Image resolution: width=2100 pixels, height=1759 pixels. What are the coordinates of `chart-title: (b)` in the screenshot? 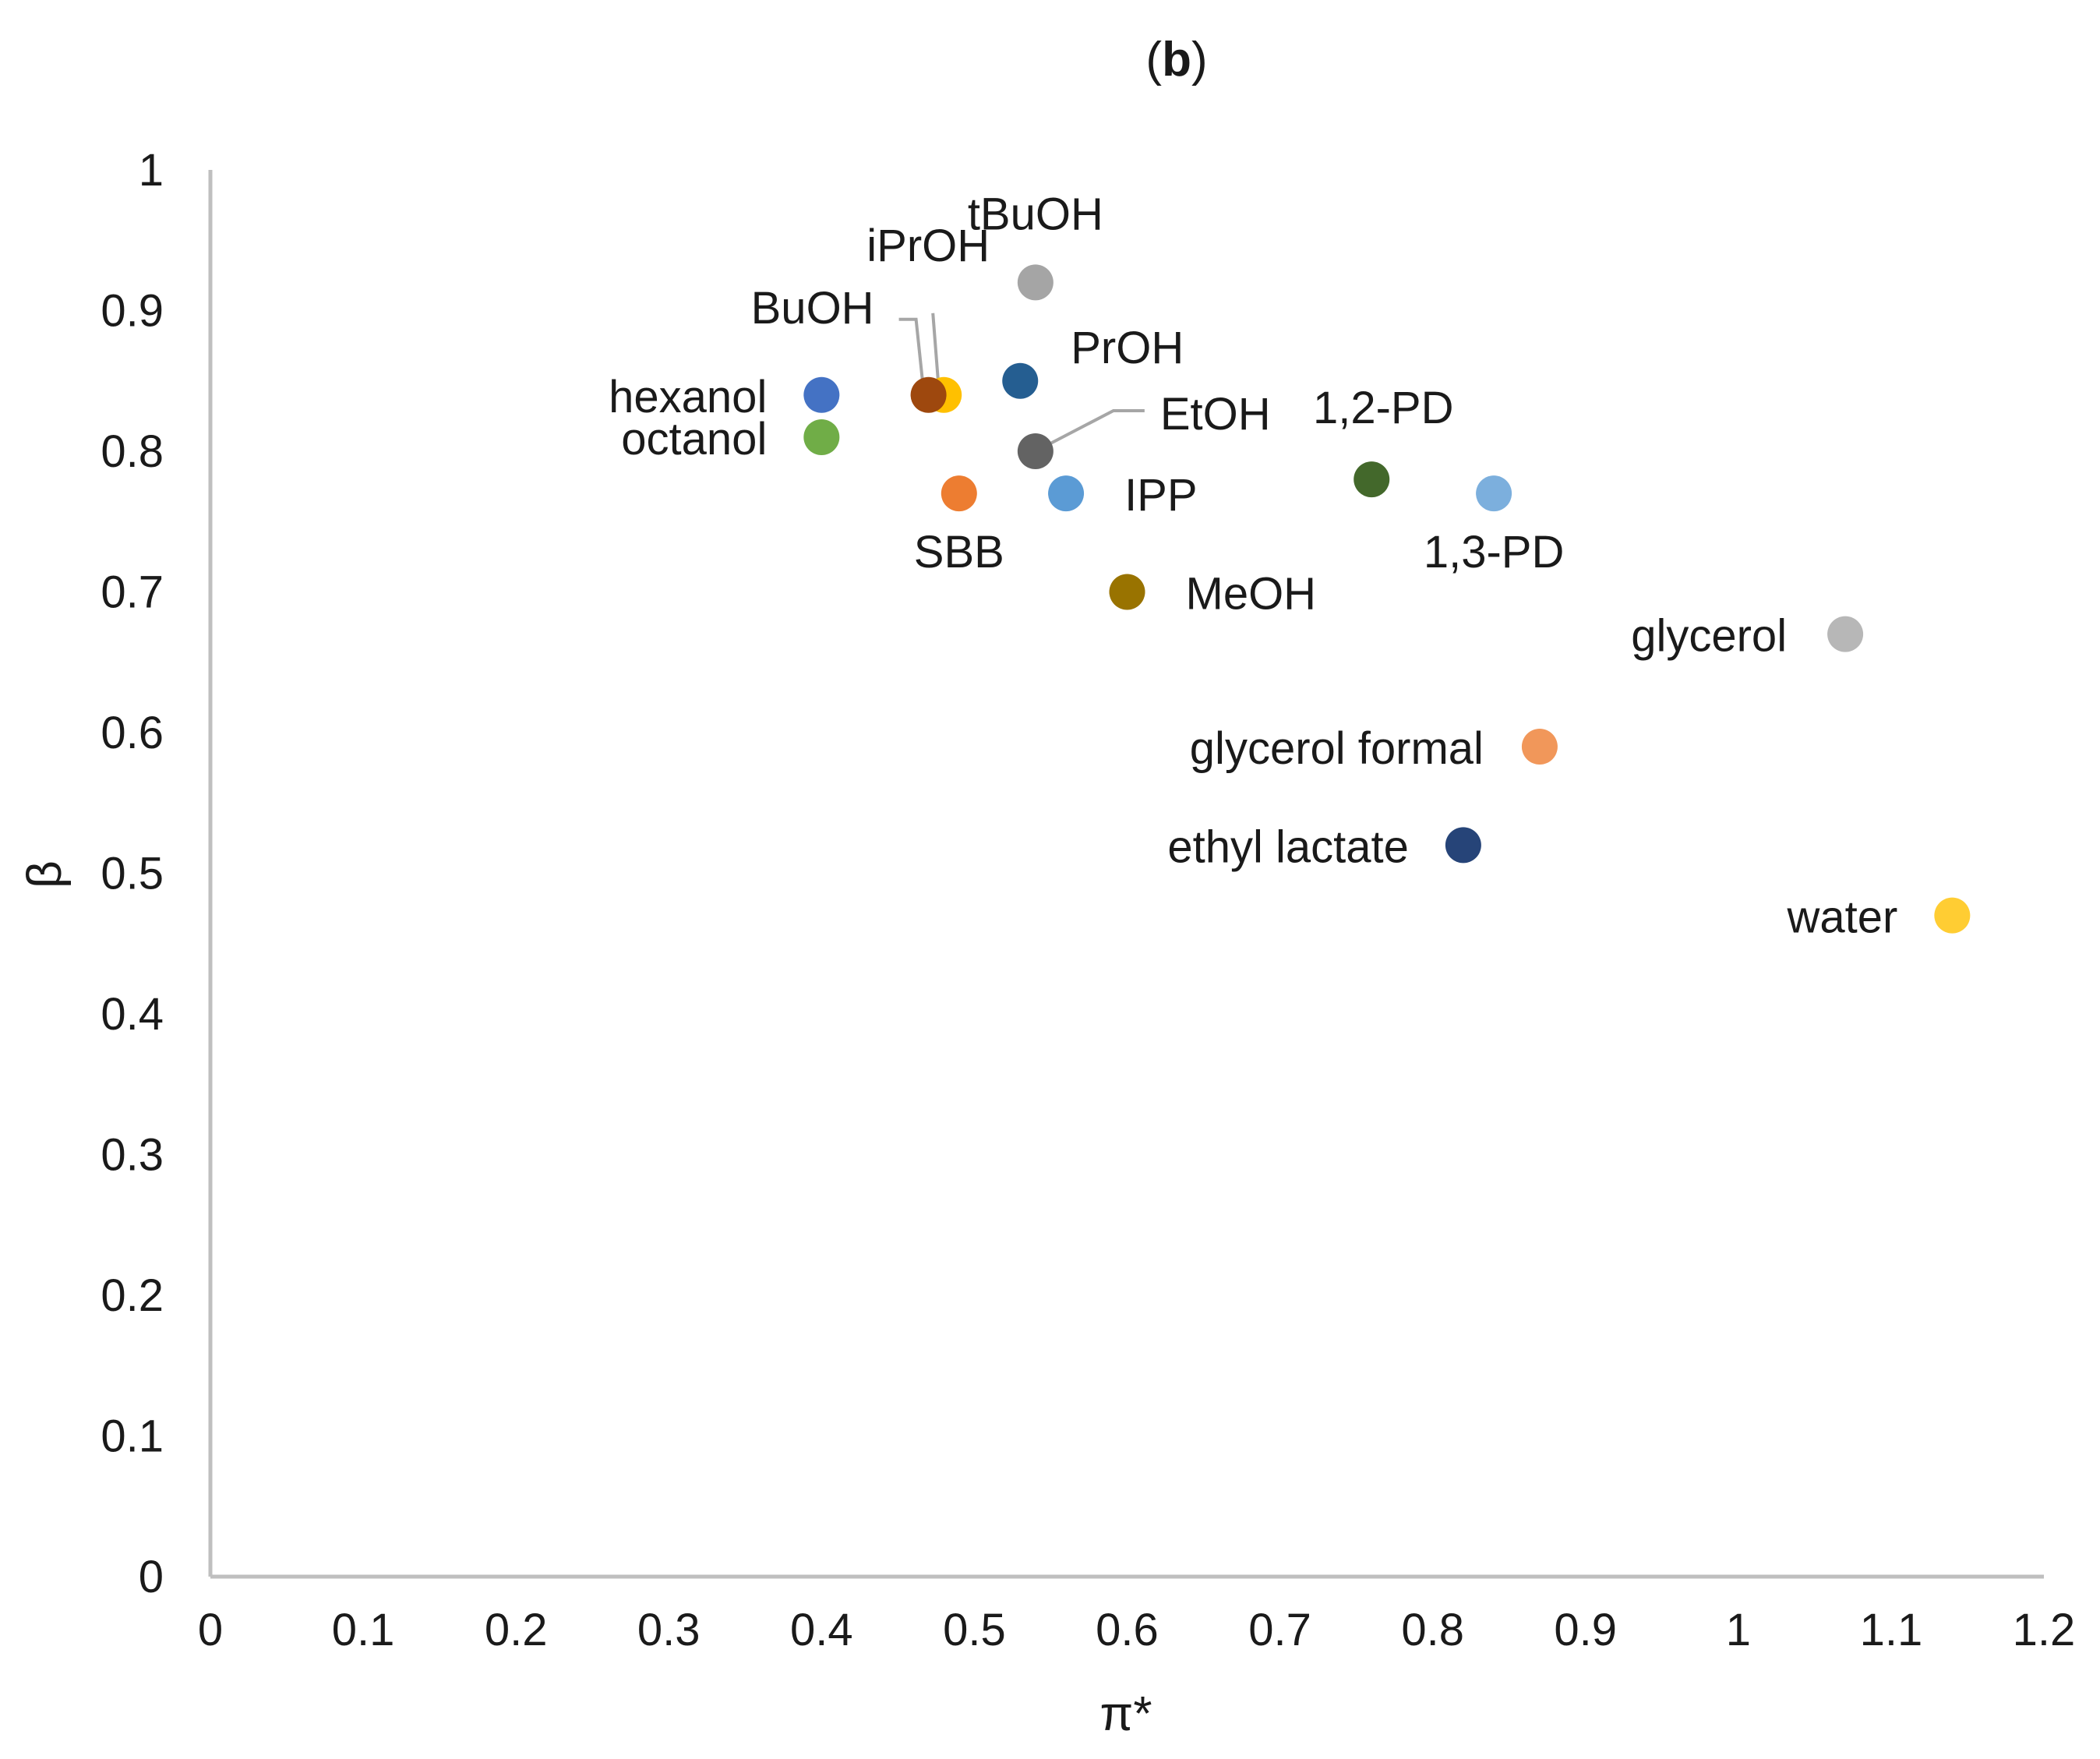 It's located at (1176, 60).